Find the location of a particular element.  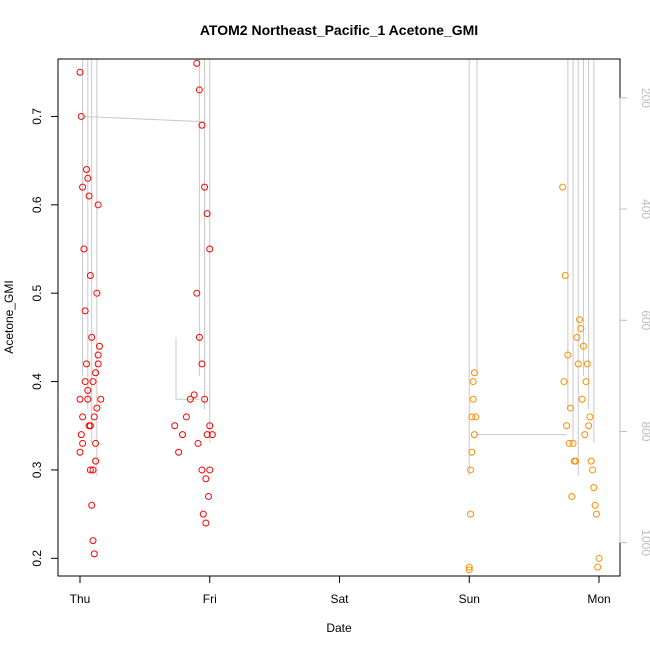

y-tick-label: 0.4 is located at coordinates (37, 381).